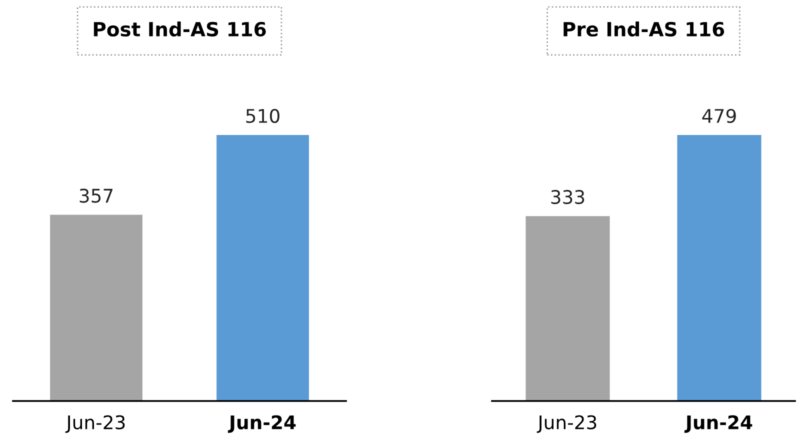 This screenshot has height=441, width=797. Describe the element at coordinates (567, 197) in the screenshot. I see `data-label: 333` at that location.